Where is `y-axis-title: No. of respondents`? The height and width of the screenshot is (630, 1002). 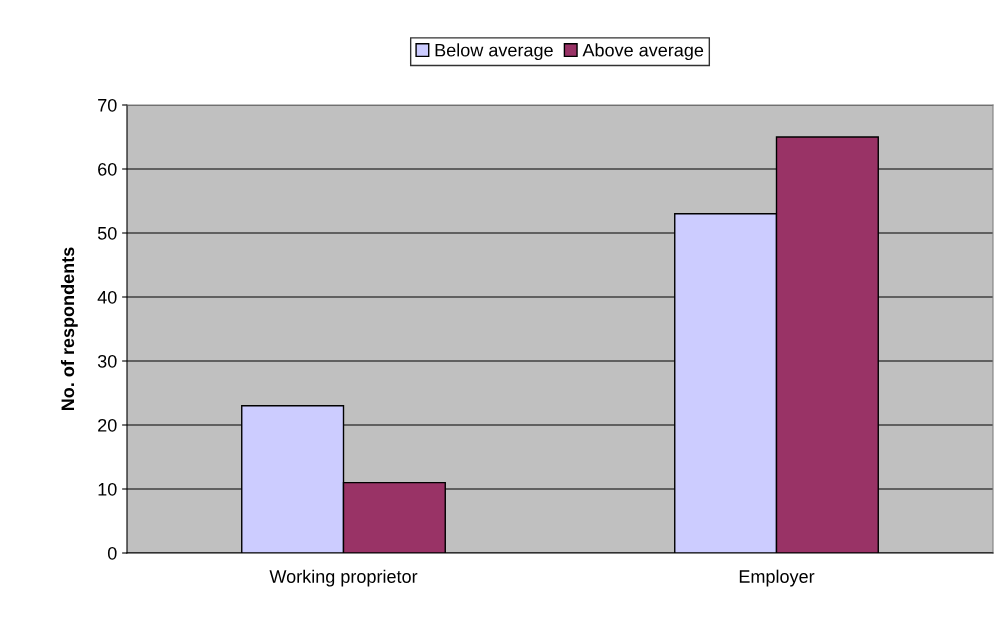 y-axis-title: No. of respondents is located at coordinates (69, 329).